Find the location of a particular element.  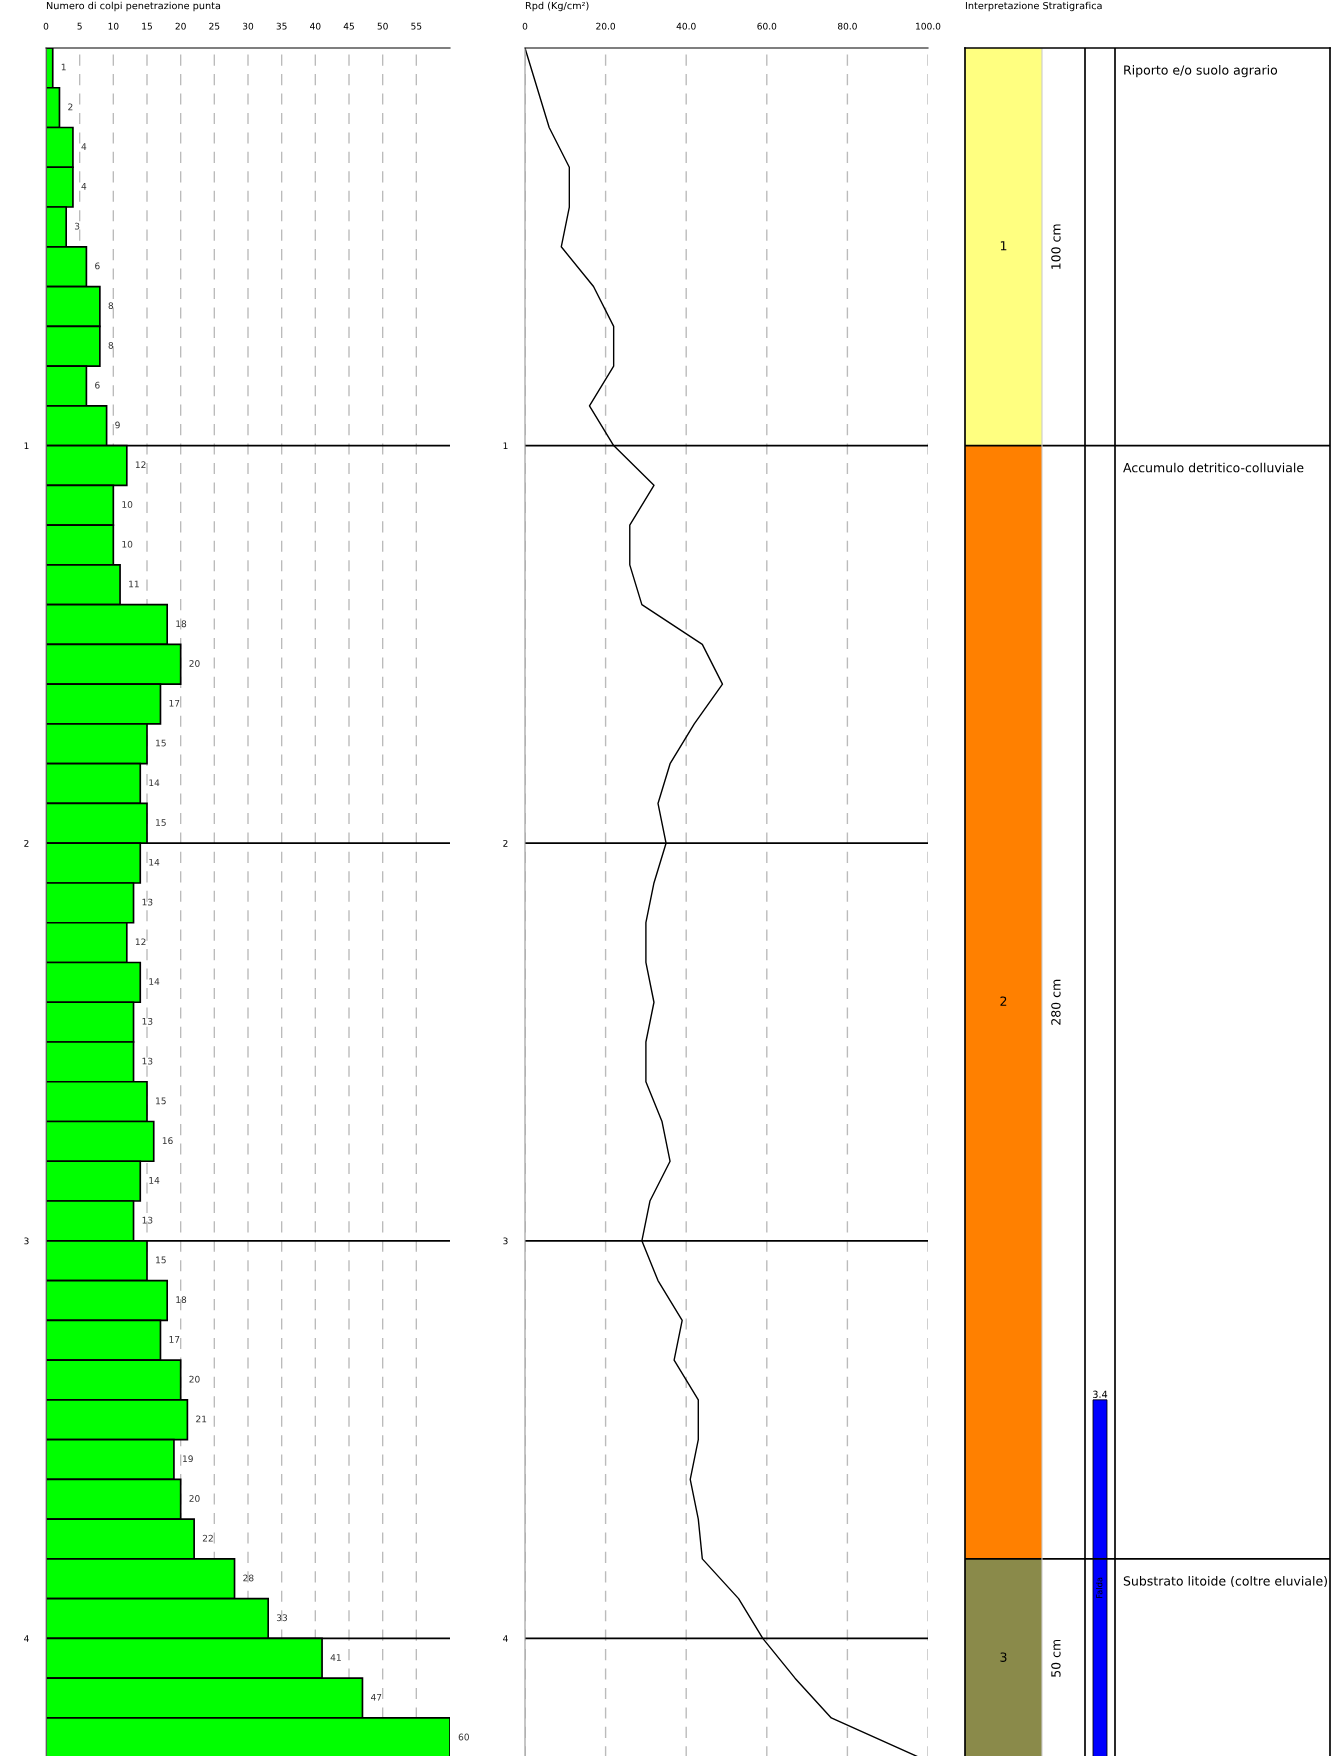

data-label: 22 is located at coordinates (207, 1538).